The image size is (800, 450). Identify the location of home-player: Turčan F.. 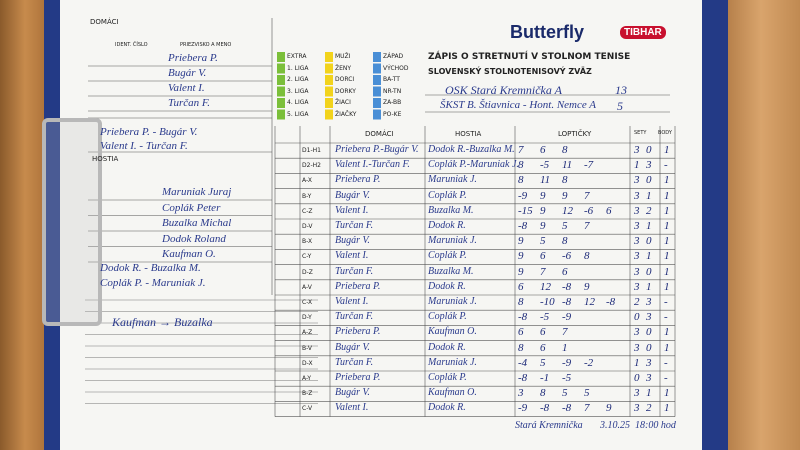
(189, 103).